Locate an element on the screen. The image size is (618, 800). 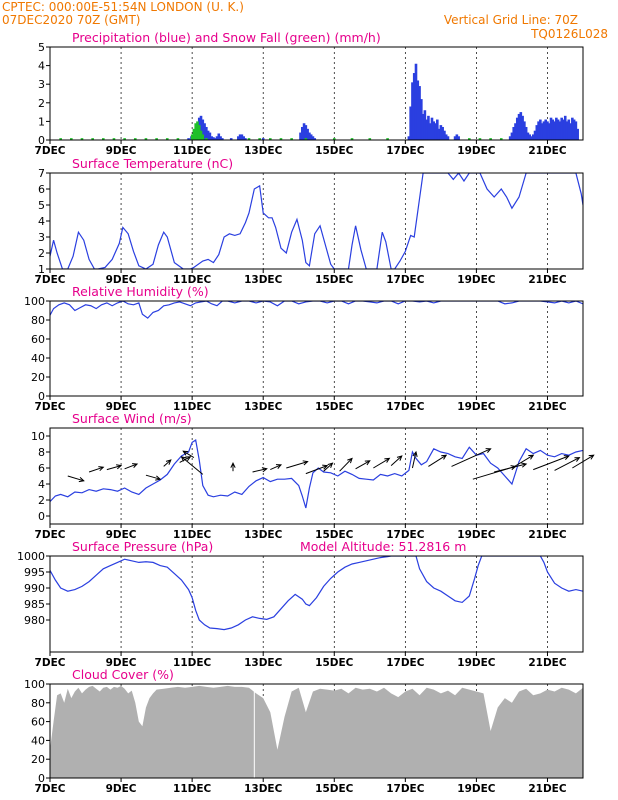
header-model-id: TQ0126L028 is located at coordinates (569, 34).